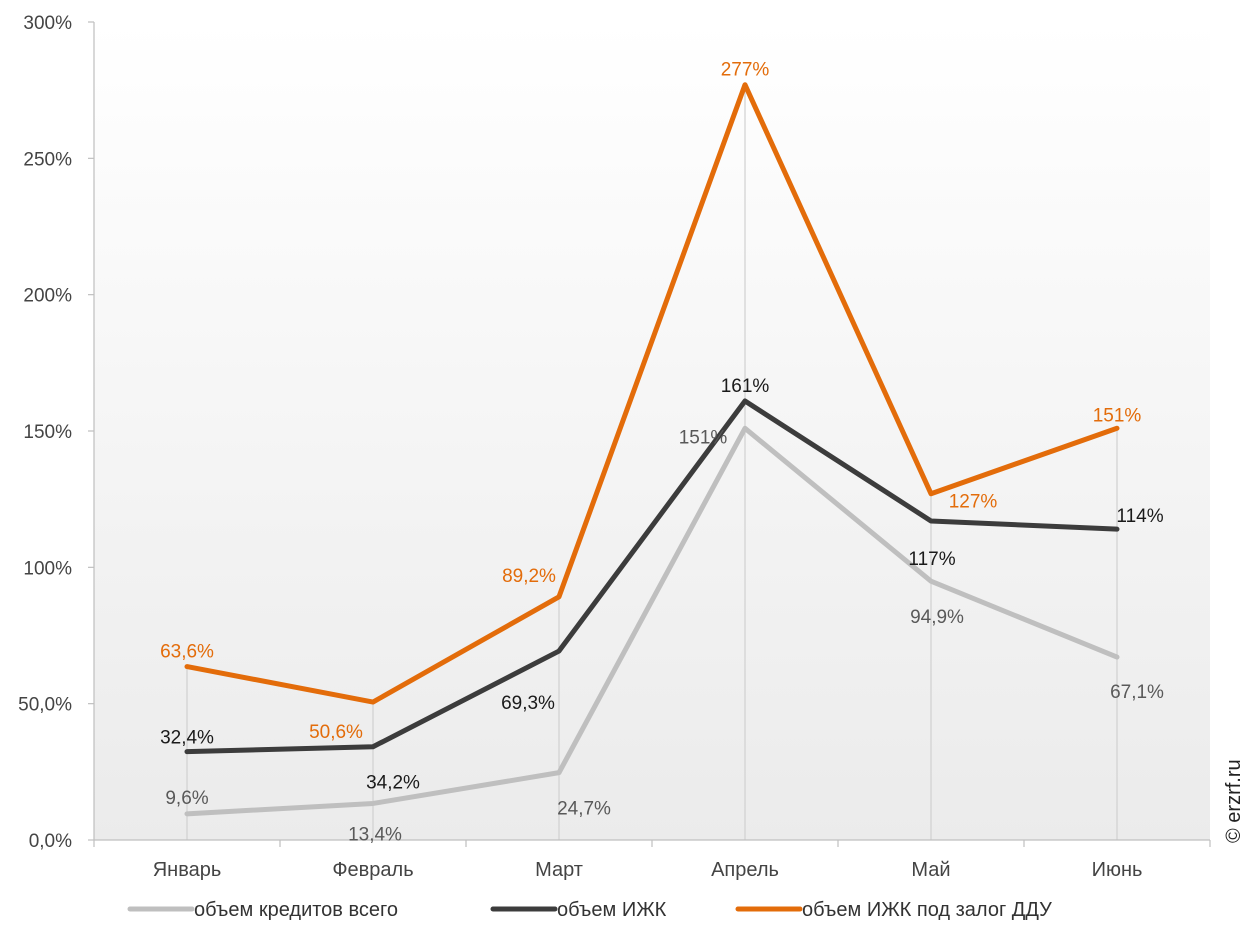 The image size is (1247, 936). What do you see at coordinates (584, 809) in the screenshot?
I see `data-label: 24,7%` at bounding box center [584, 809].